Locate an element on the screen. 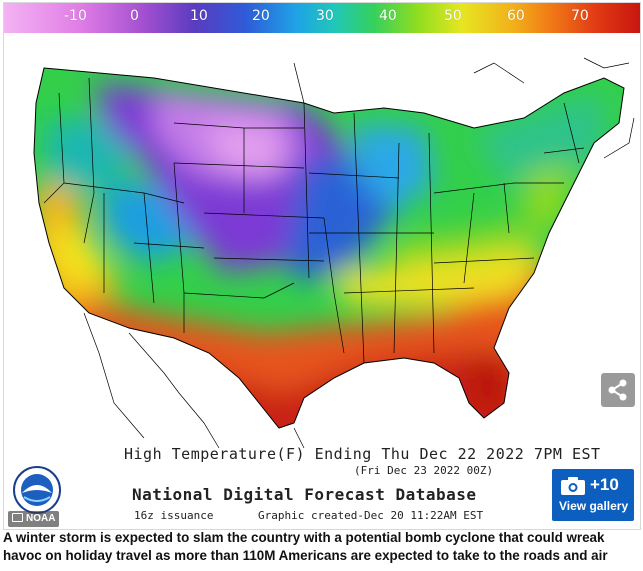 The width and height of the screenshot is (643, 571). legend-tick-label: 10 is located at coordinates (199, 16).